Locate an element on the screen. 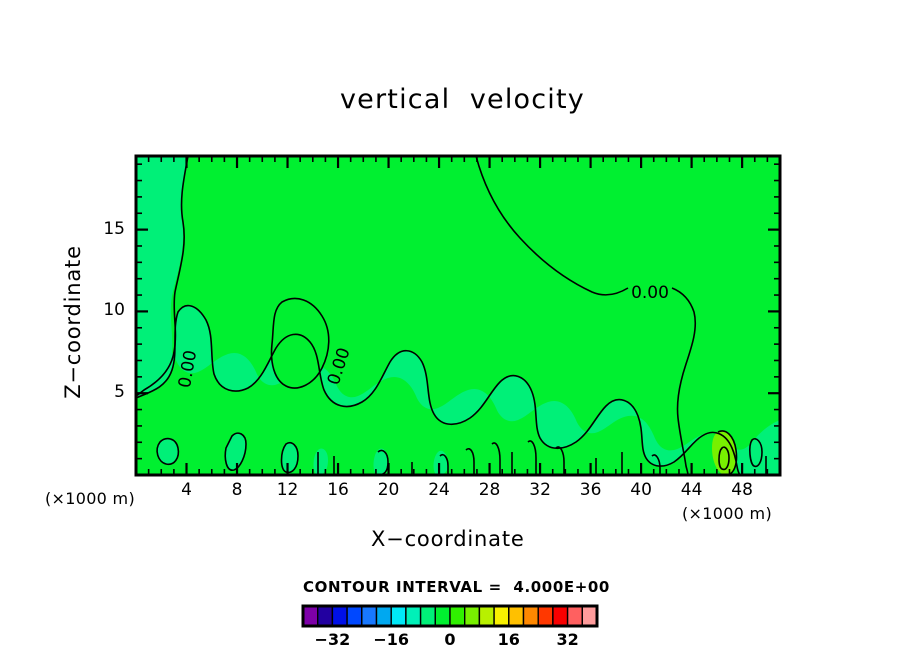 This screenshot has height=654, width=904. x-tick-label: 8 is located at coordinates (237, 490).